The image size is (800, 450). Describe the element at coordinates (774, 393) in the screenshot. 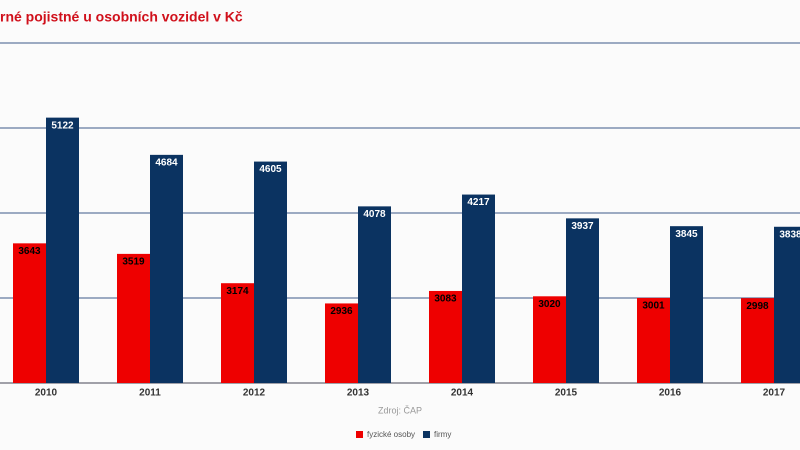

I see `x-tick-label: 2017` at that location.